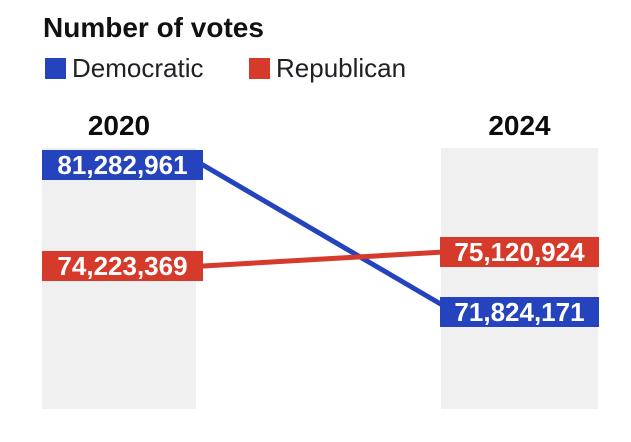 The height and width of the screenshot is (442, 631). What do you see at coordinates (119, 125) in the screenshot?
I see `column-header-2020: 2020` at bounding box center [119, 125].